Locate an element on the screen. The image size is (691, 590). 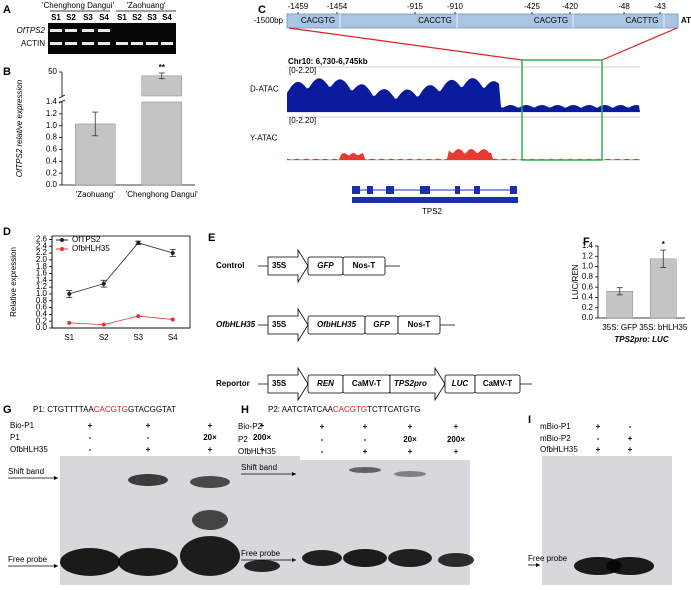
row-label: ACTIN is located at coordinates (33, 43).